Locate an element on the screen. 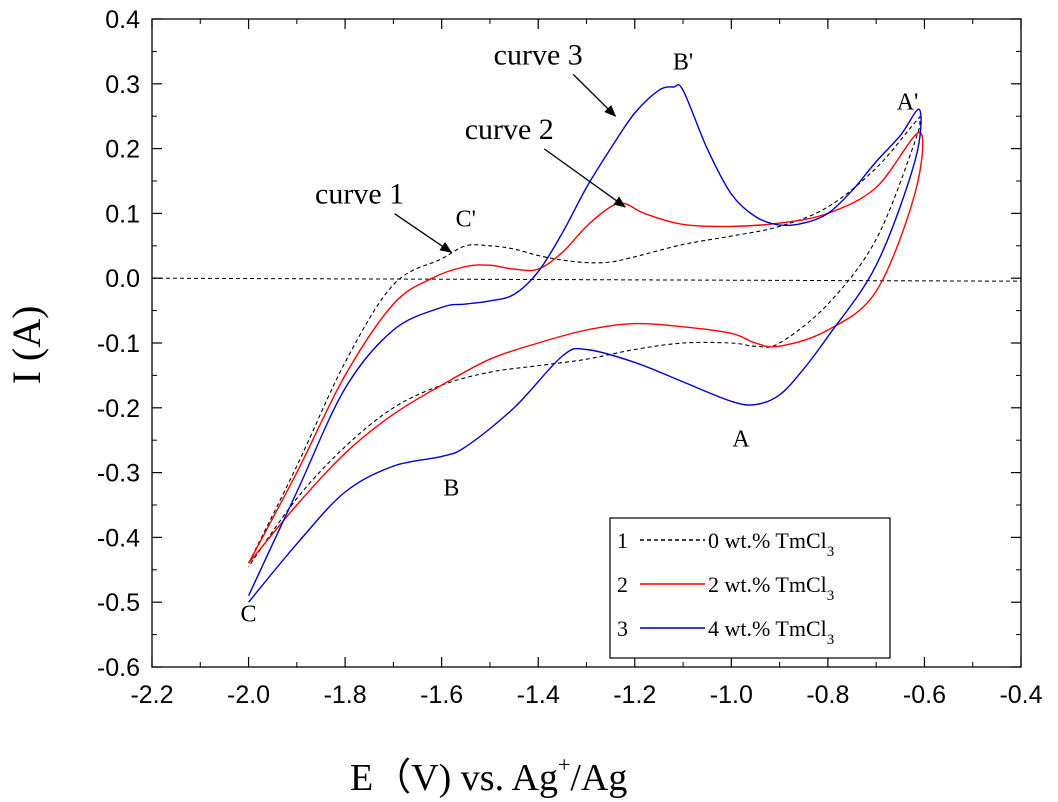  x-axis-title: E（V) vs. Ag+/Ag is located at coordinates (488, 775).